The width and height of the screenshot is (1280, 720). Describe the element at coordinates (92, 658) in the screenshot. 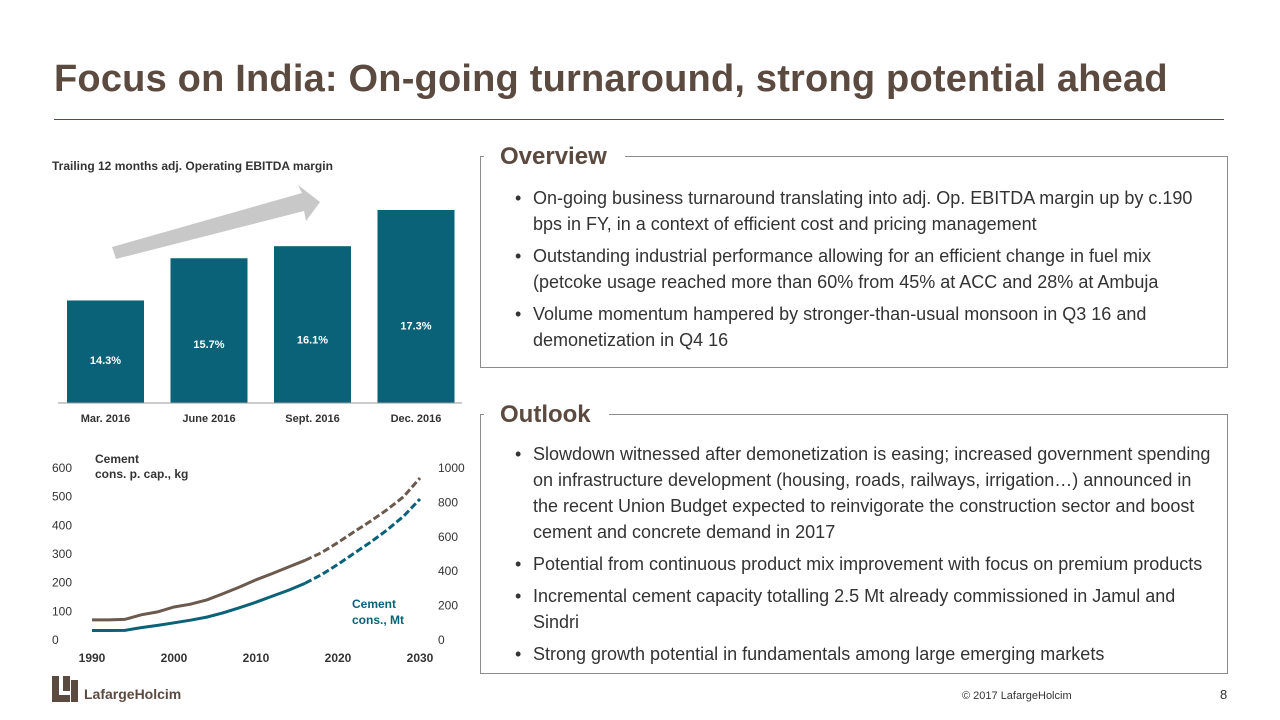

I see `cement-x-tick: 1990` at that location.